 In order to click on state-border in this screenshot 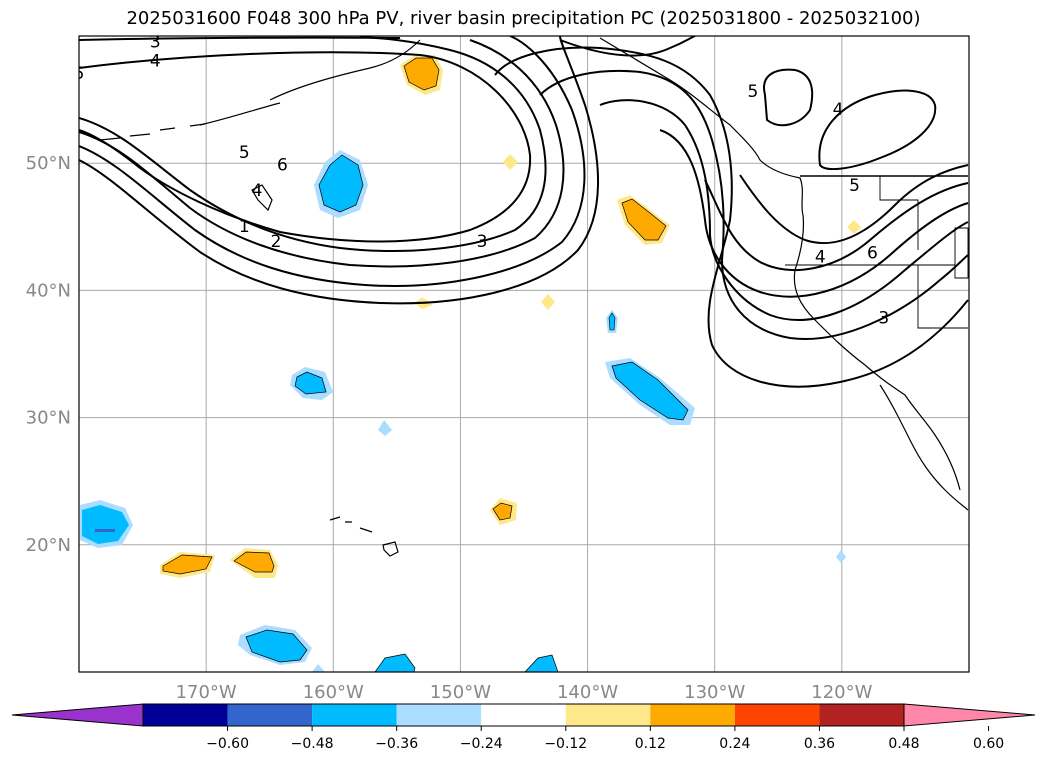, I will do `click(877, 252)`.